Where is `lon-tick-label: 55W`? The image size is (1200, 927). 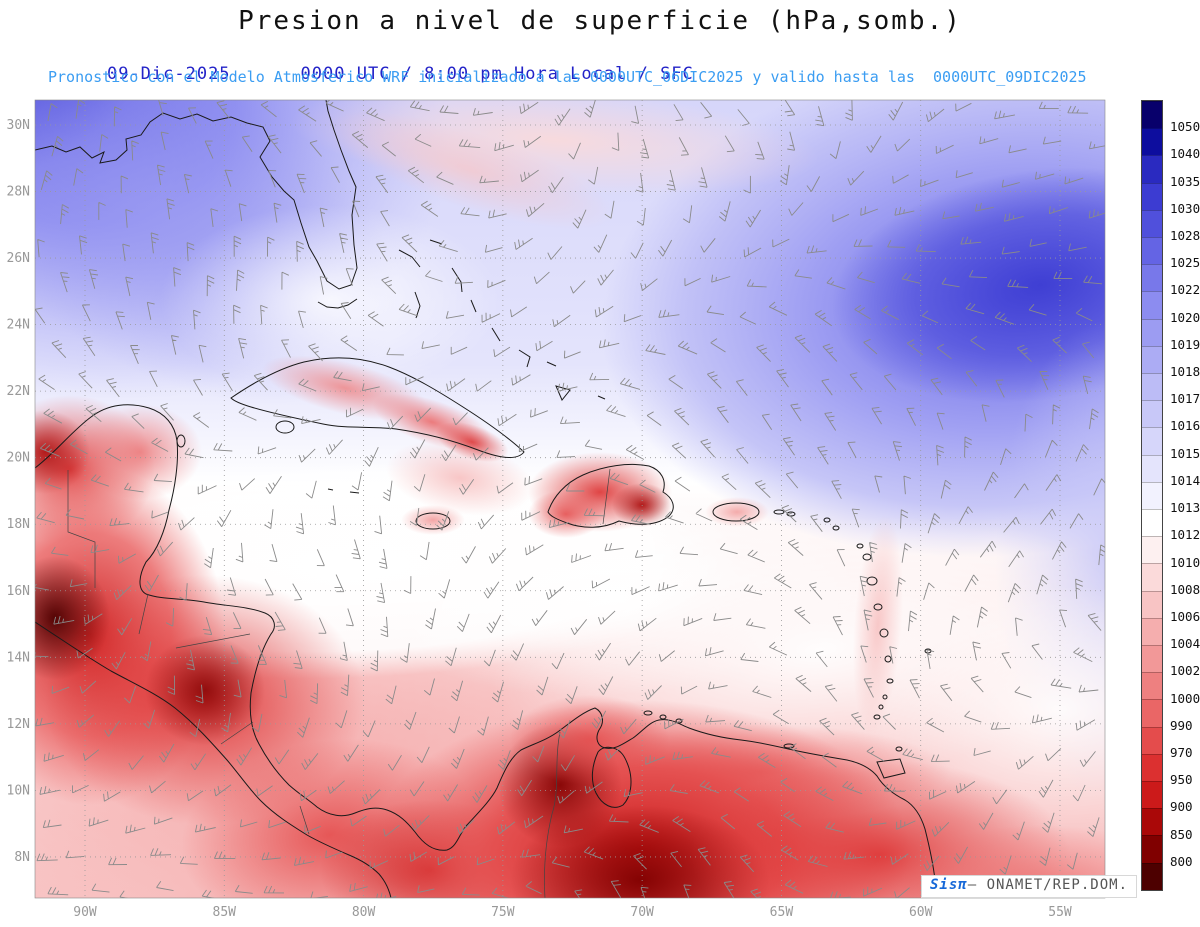
lon-tick-label: 55W is located at coordinates (1060, 912).